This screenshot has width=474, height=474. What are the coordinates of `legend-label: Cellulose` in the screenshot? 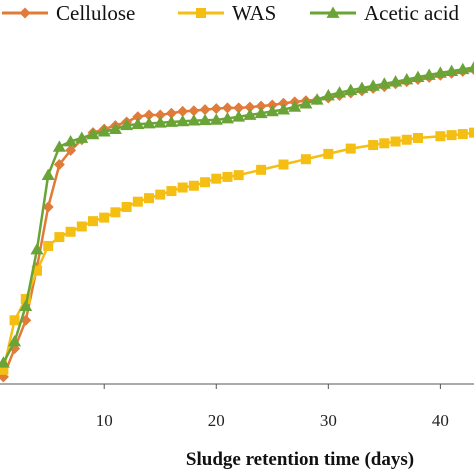 It's located at (95, 13).